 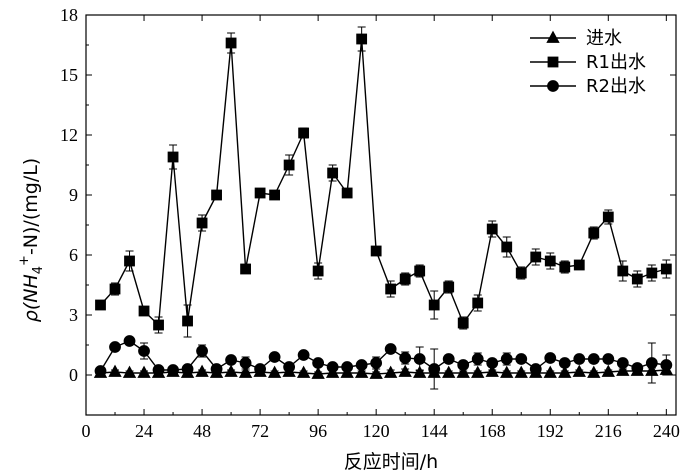 I want to click on y-tick-label: 3, so click(x=73, y=315).